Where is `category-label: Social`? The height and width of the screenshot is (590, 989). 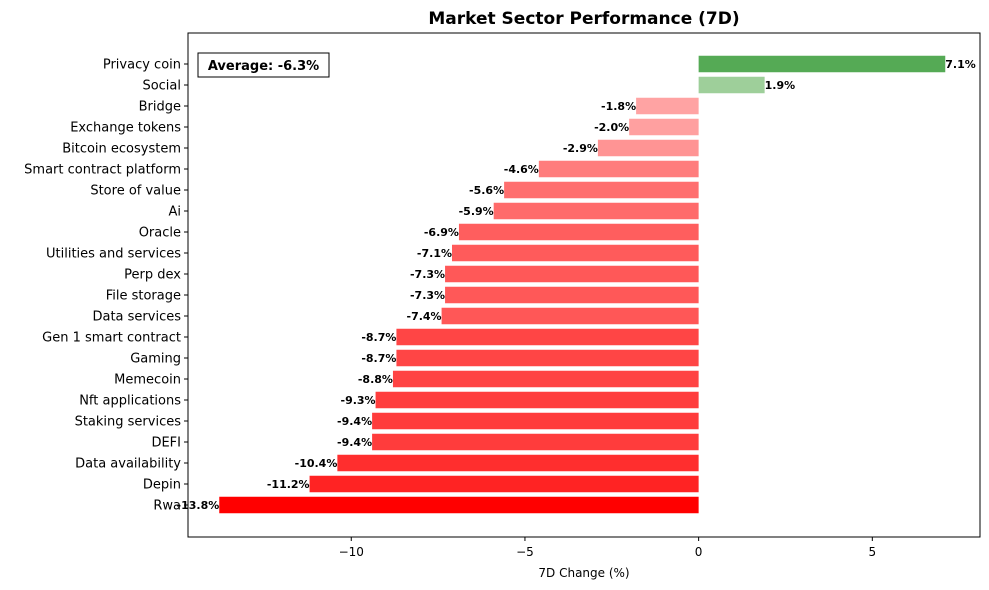 category-label: Social is located at coordinates (161, 86).